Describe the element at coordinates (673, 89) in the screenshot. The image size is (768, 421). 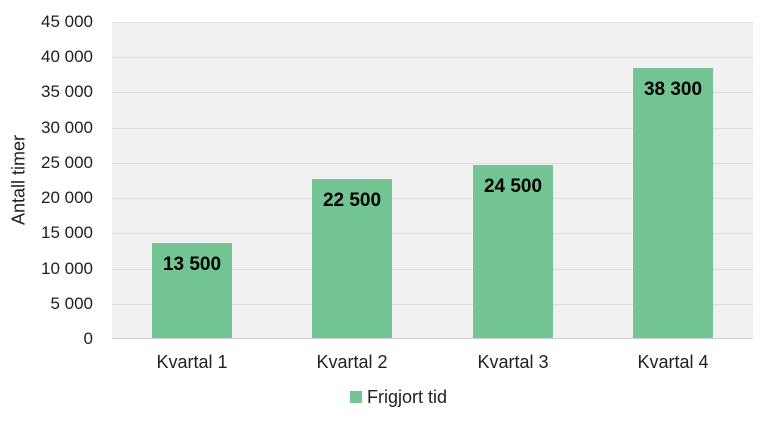
I see `bar-value-label: 38 300` at that location.